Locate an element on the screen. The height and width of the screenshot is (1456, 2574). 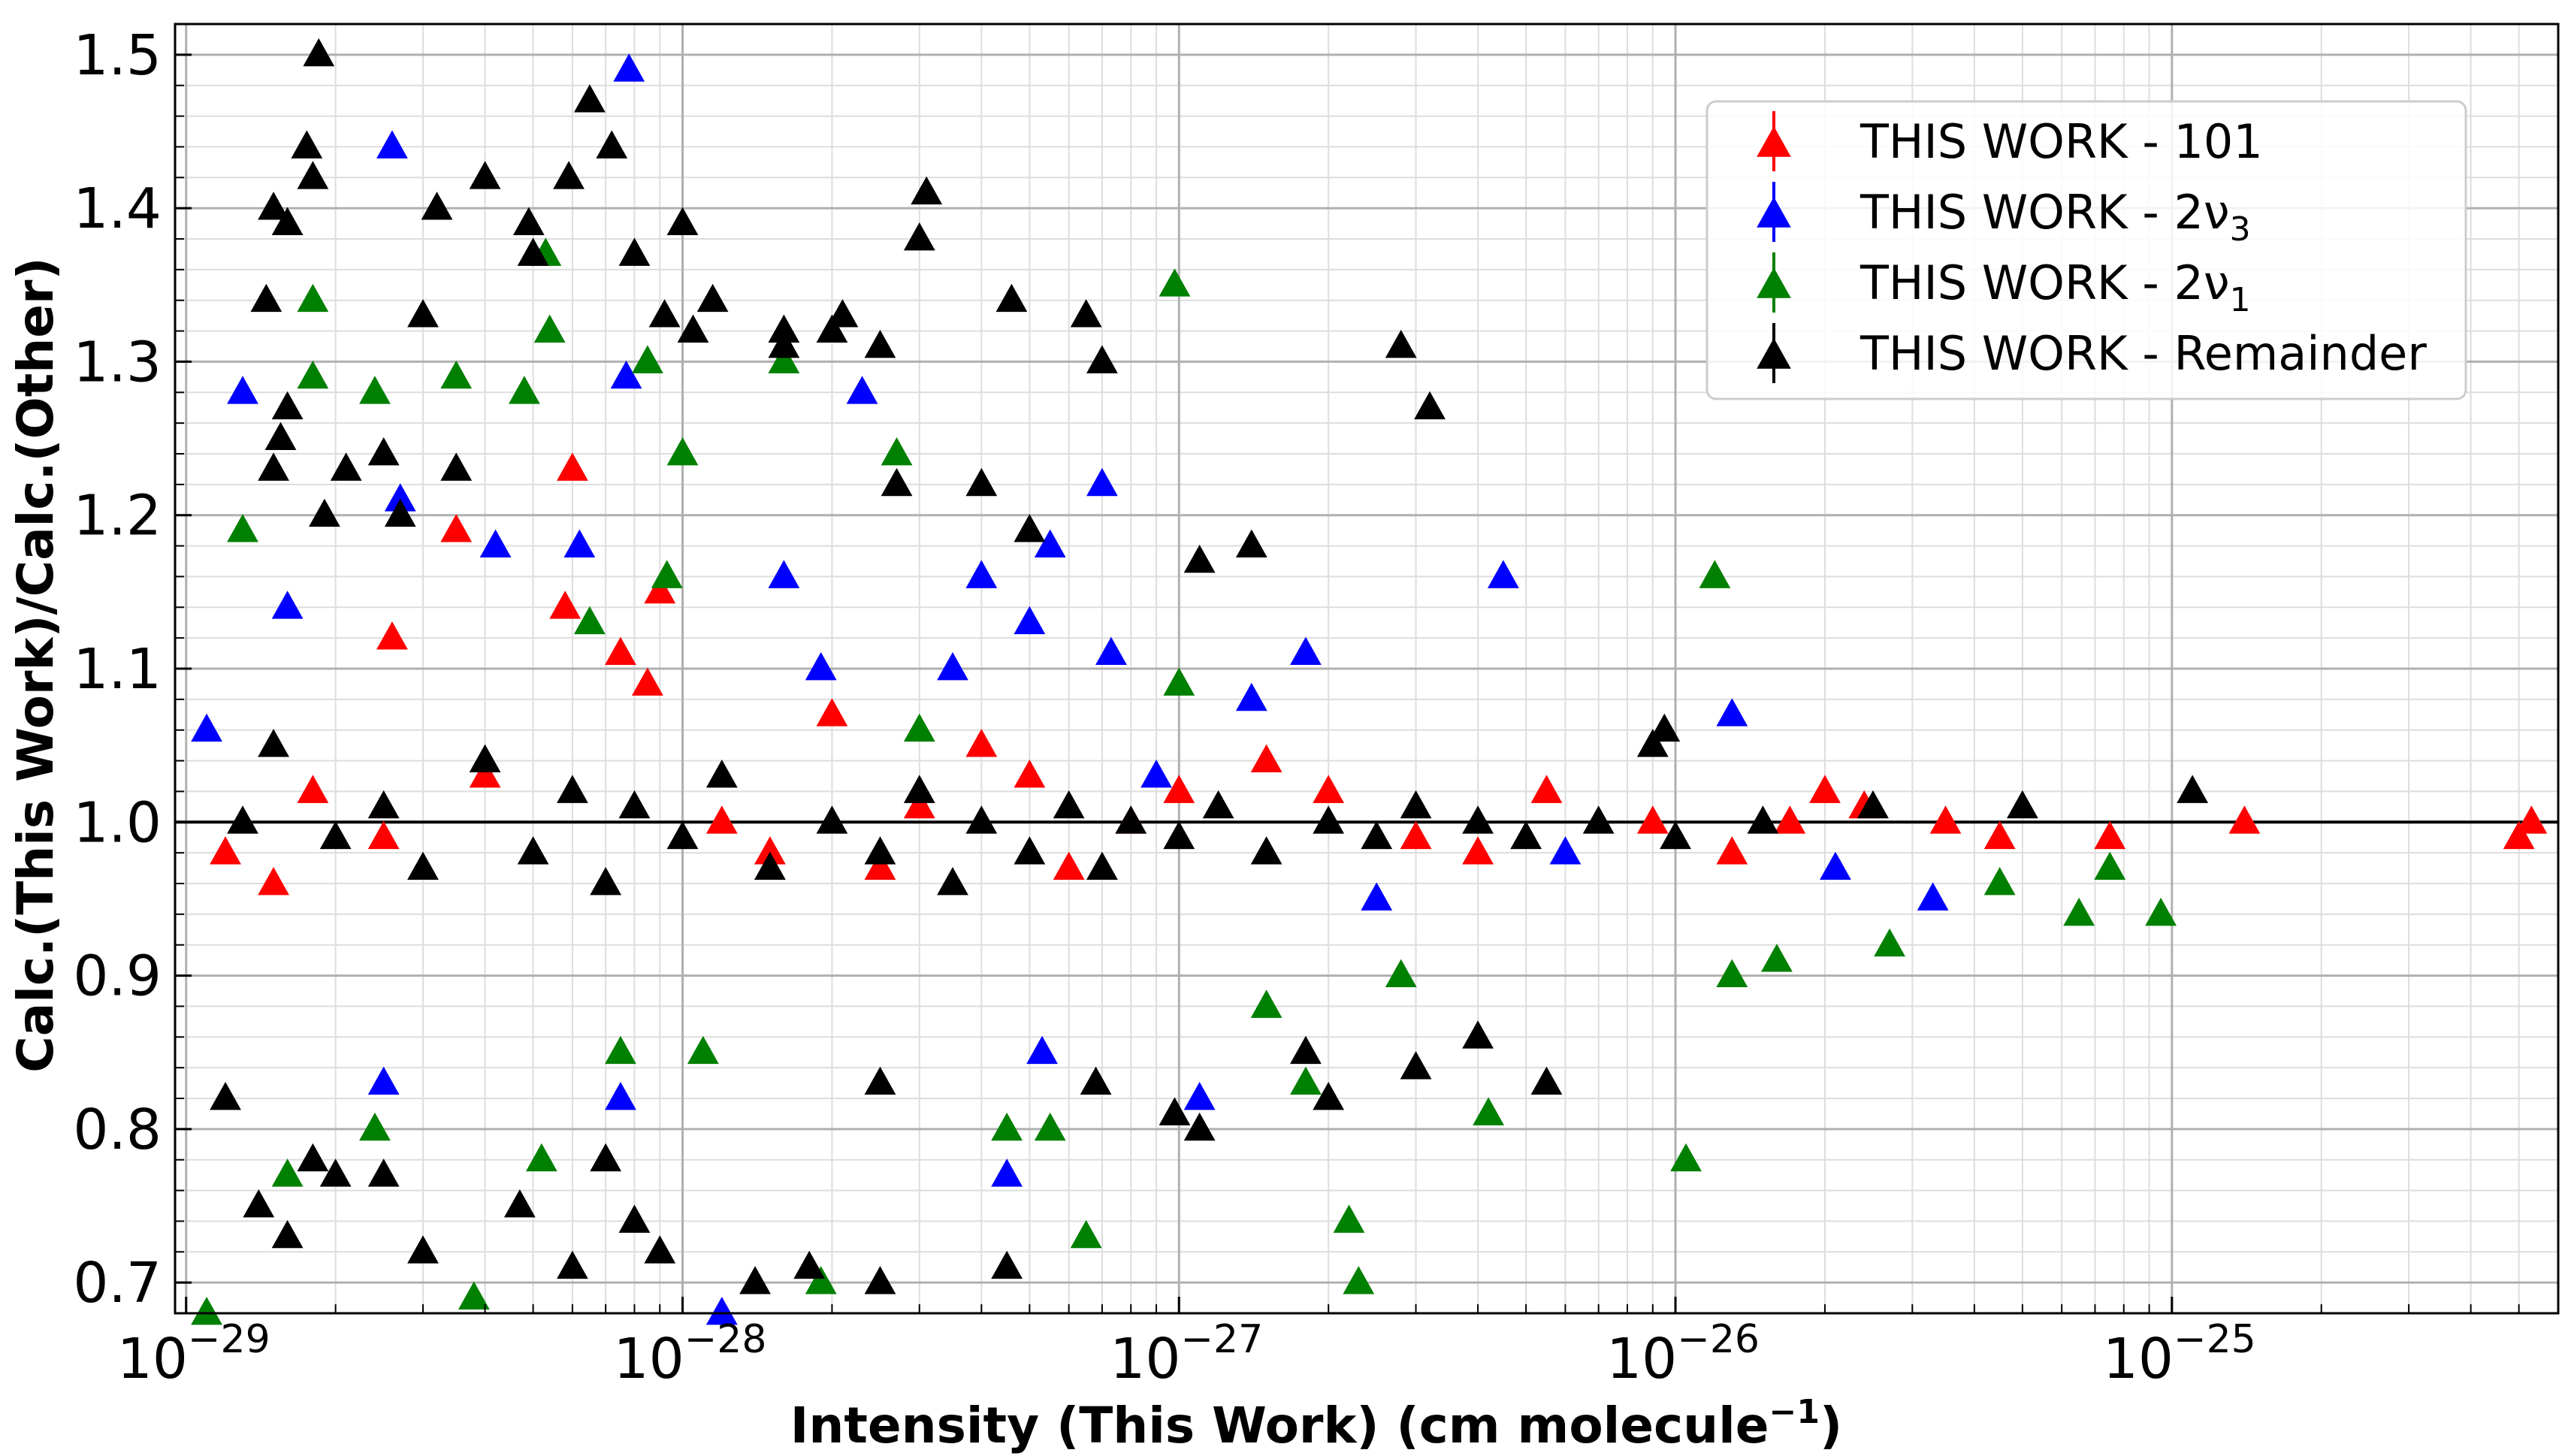
x-axis-label: Intensity (This Work) (cm molecule−1) is located at coordinates (1316, 1423).